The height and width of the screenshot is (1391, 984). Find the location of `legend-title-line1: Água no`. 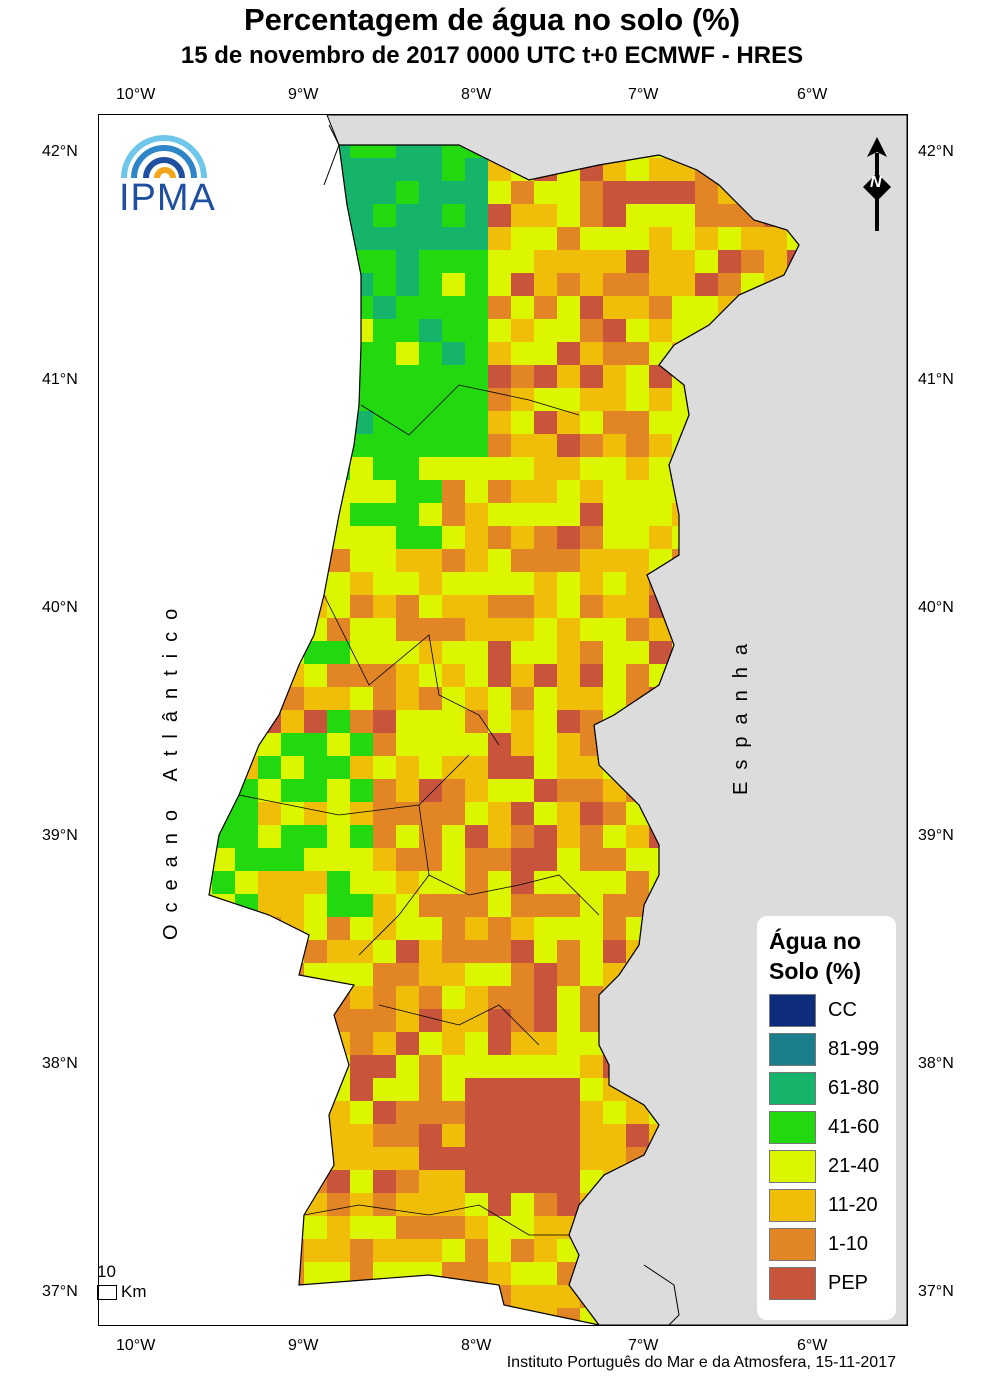

legend-title-line1: Água no is located at coordinates (815, 941).